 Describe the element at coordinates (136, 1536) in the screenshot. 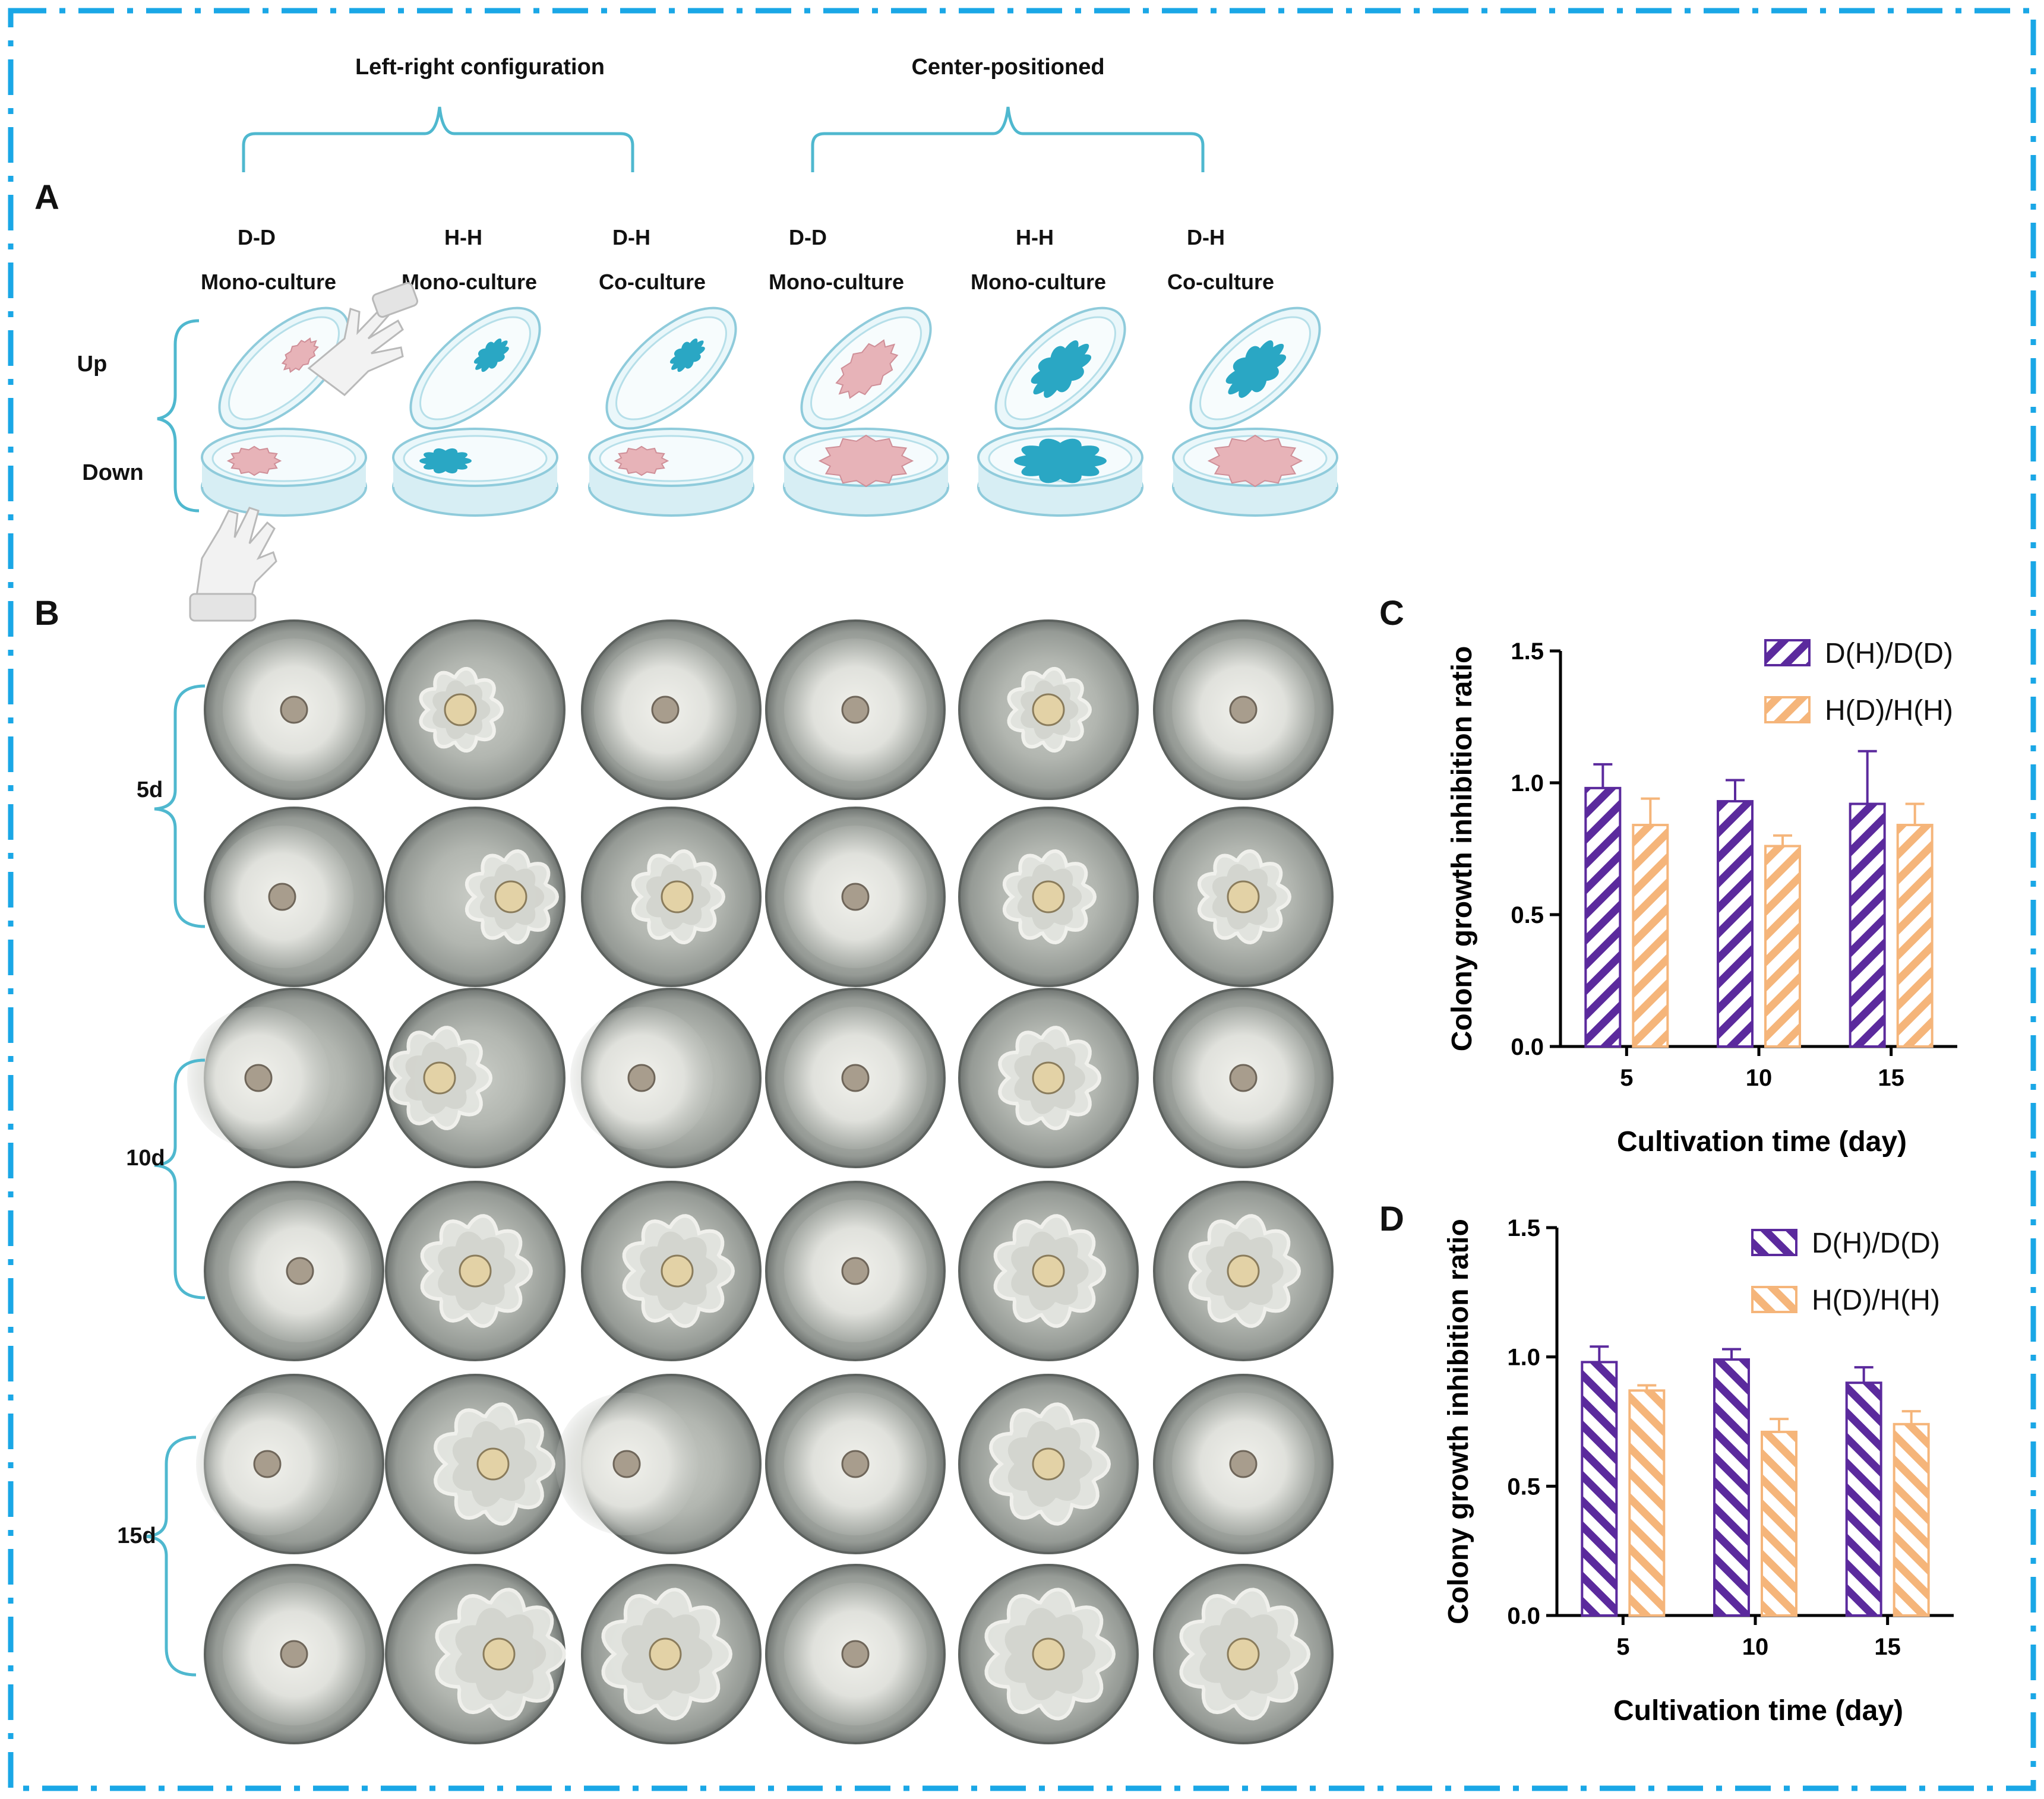

I see `time-label-15d: 15d` at that location.